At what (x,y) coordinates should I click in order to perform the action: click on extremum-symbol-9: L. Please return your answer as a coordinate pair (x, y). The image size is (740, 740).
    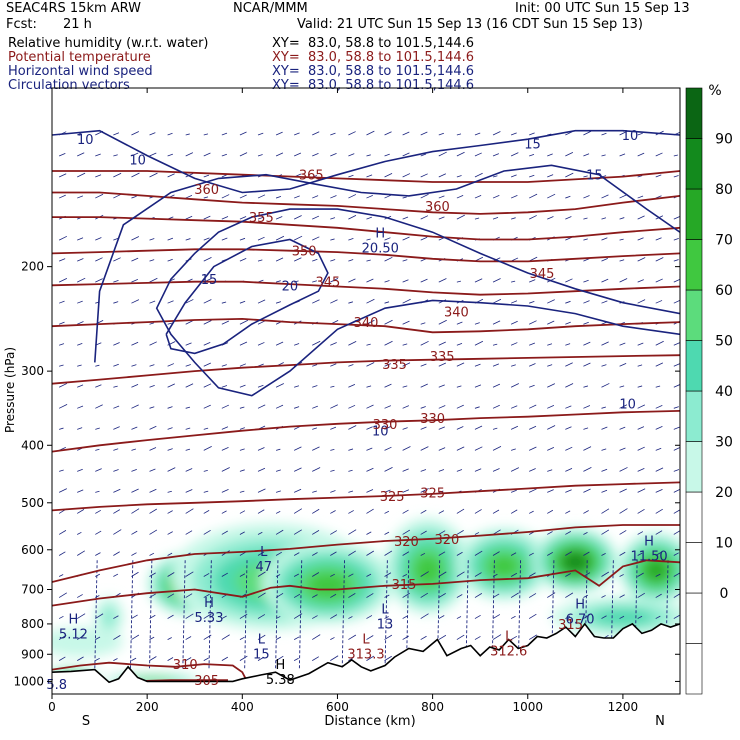
    Looking at the image, I should click on (366, 640).